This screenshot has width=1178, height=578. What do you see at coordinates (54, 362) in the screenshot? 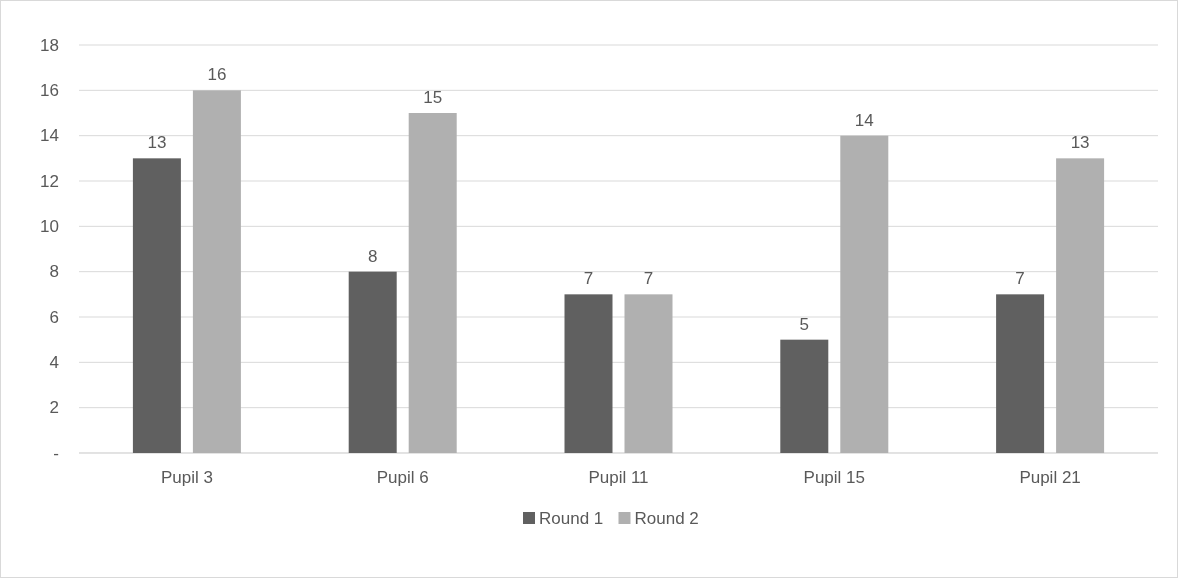
I see `y-tick-label: 4` at bounding box center [54, 362].